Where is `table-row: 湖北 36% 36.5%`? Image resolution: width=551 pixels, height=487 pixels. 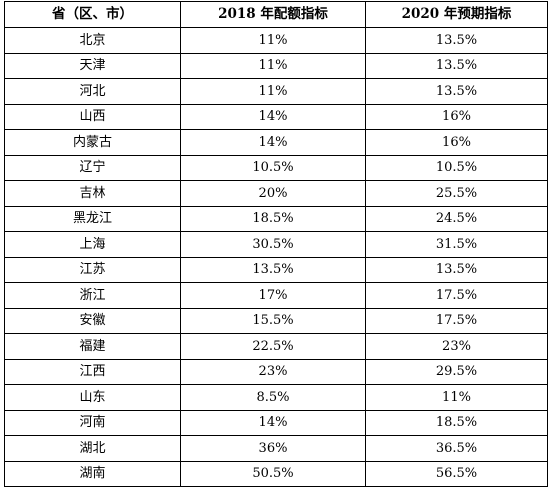
table-row: 湖北 36% 36.5% is located at coordinates (276, 448).